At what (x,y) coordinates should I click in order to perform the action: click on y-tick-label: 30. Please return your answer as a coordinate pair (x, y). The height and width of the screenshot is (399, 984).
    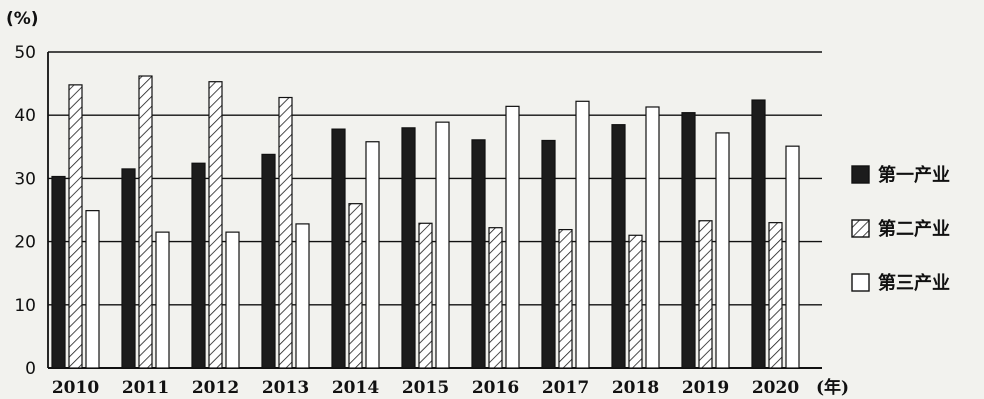
    Looking at the image, I should click on (25, 179).